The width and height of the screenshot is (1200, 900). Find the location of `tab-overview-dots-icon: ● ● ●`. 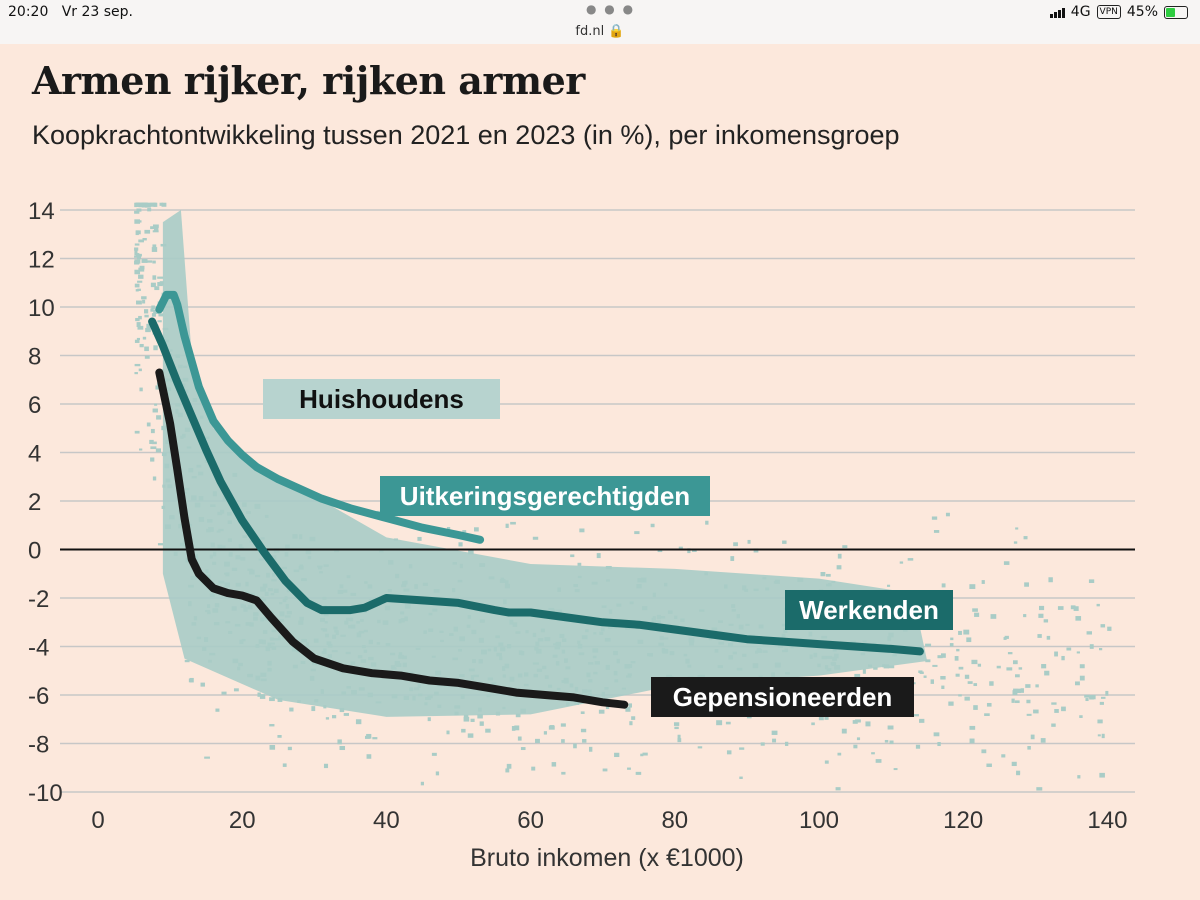

tab-overview-dots-icon: ● ● ● is located at coordinates (611, 9).